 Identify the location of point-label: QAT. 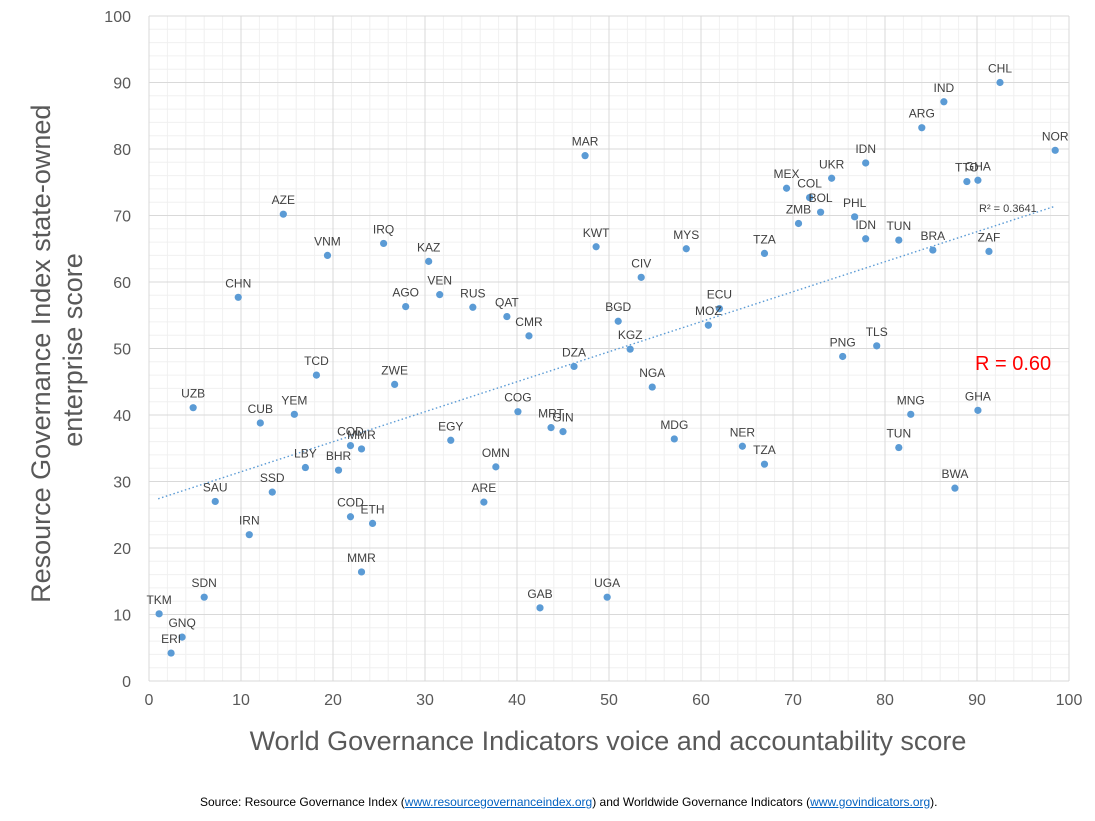
(507, 303).